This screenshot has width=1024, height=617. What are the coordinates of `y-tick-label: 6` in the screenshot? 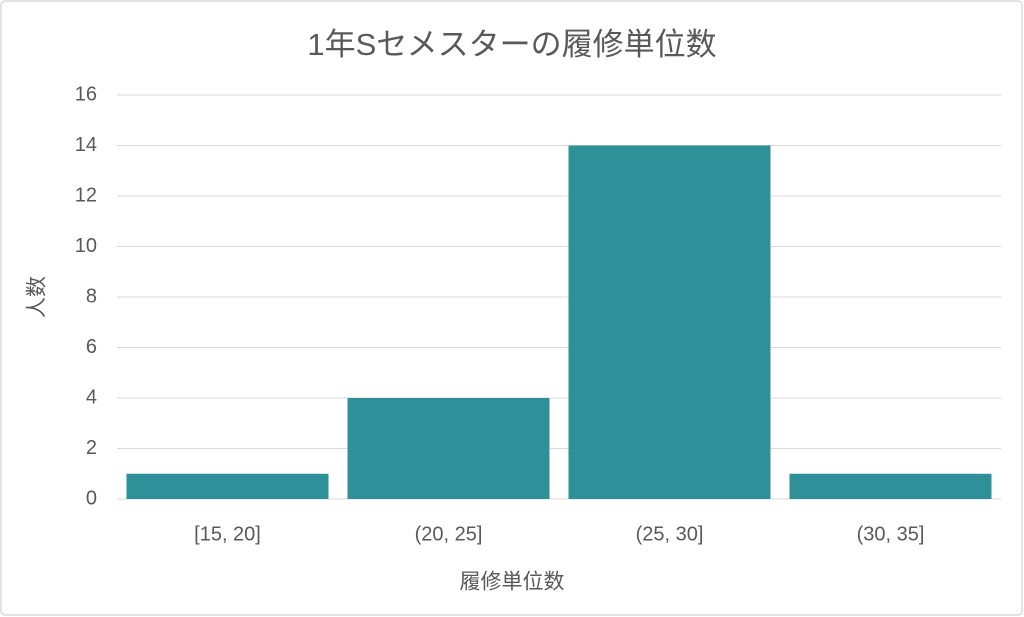 It's located at (91, 347).